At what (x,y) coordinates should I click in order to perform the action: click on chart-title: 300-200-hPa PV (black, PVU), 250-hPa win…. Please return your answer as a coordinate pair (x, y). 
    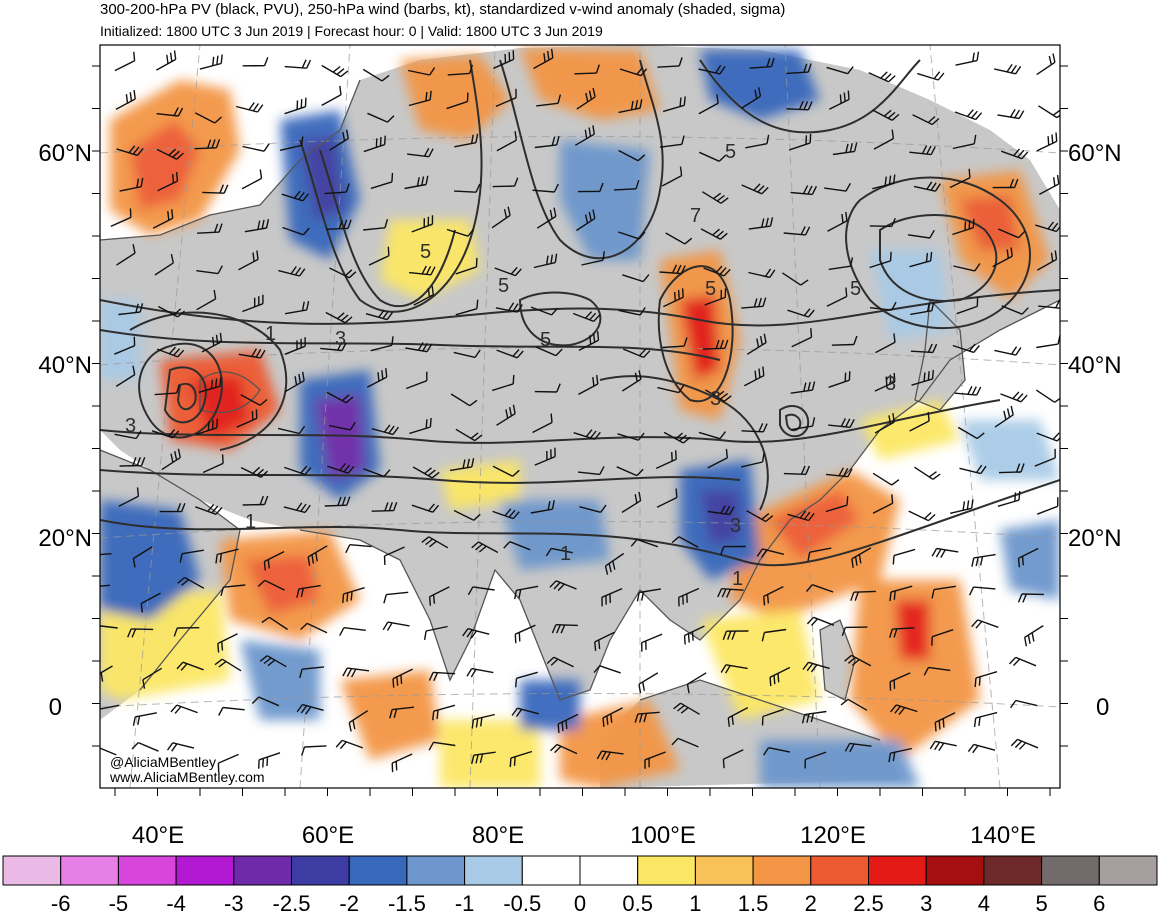
    Looking at the image, I should click on (443, 9).